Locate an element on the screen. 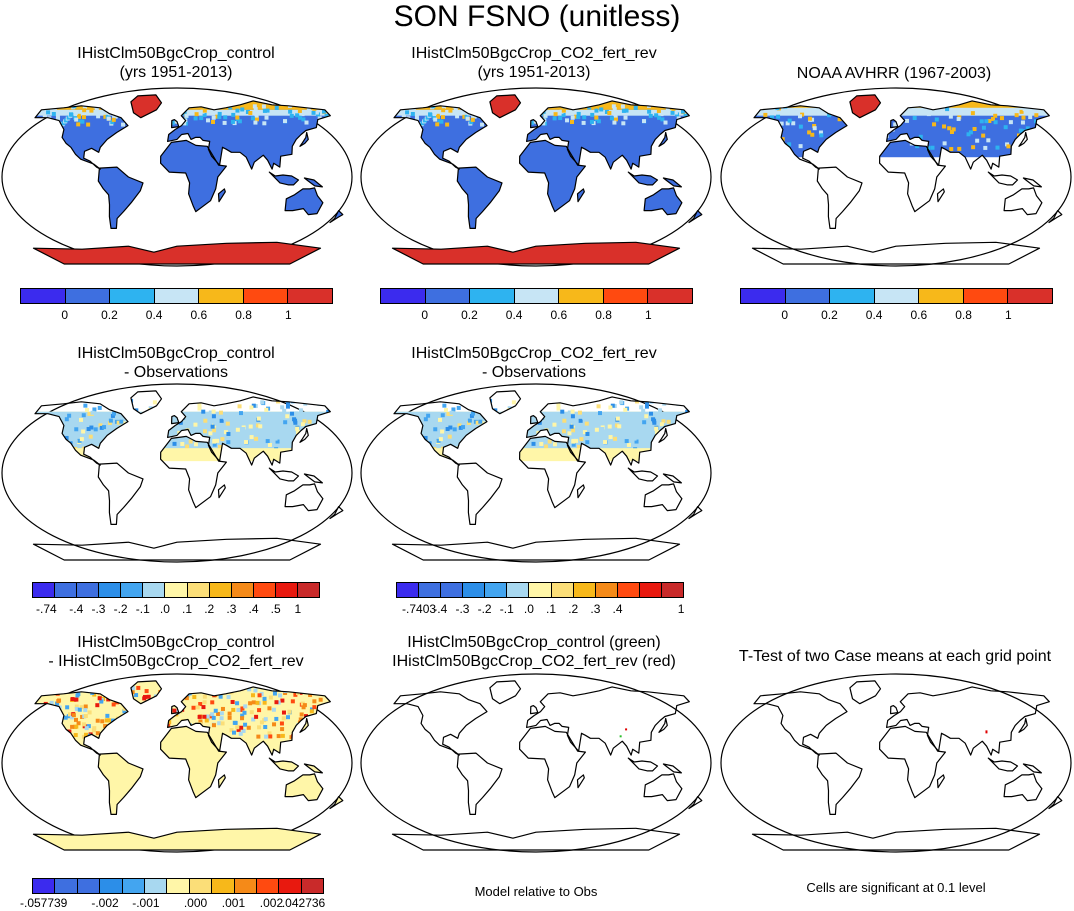 The width and height of the screenshot is (1074, 911). colorbar-control is located at coordinates (176, 296).